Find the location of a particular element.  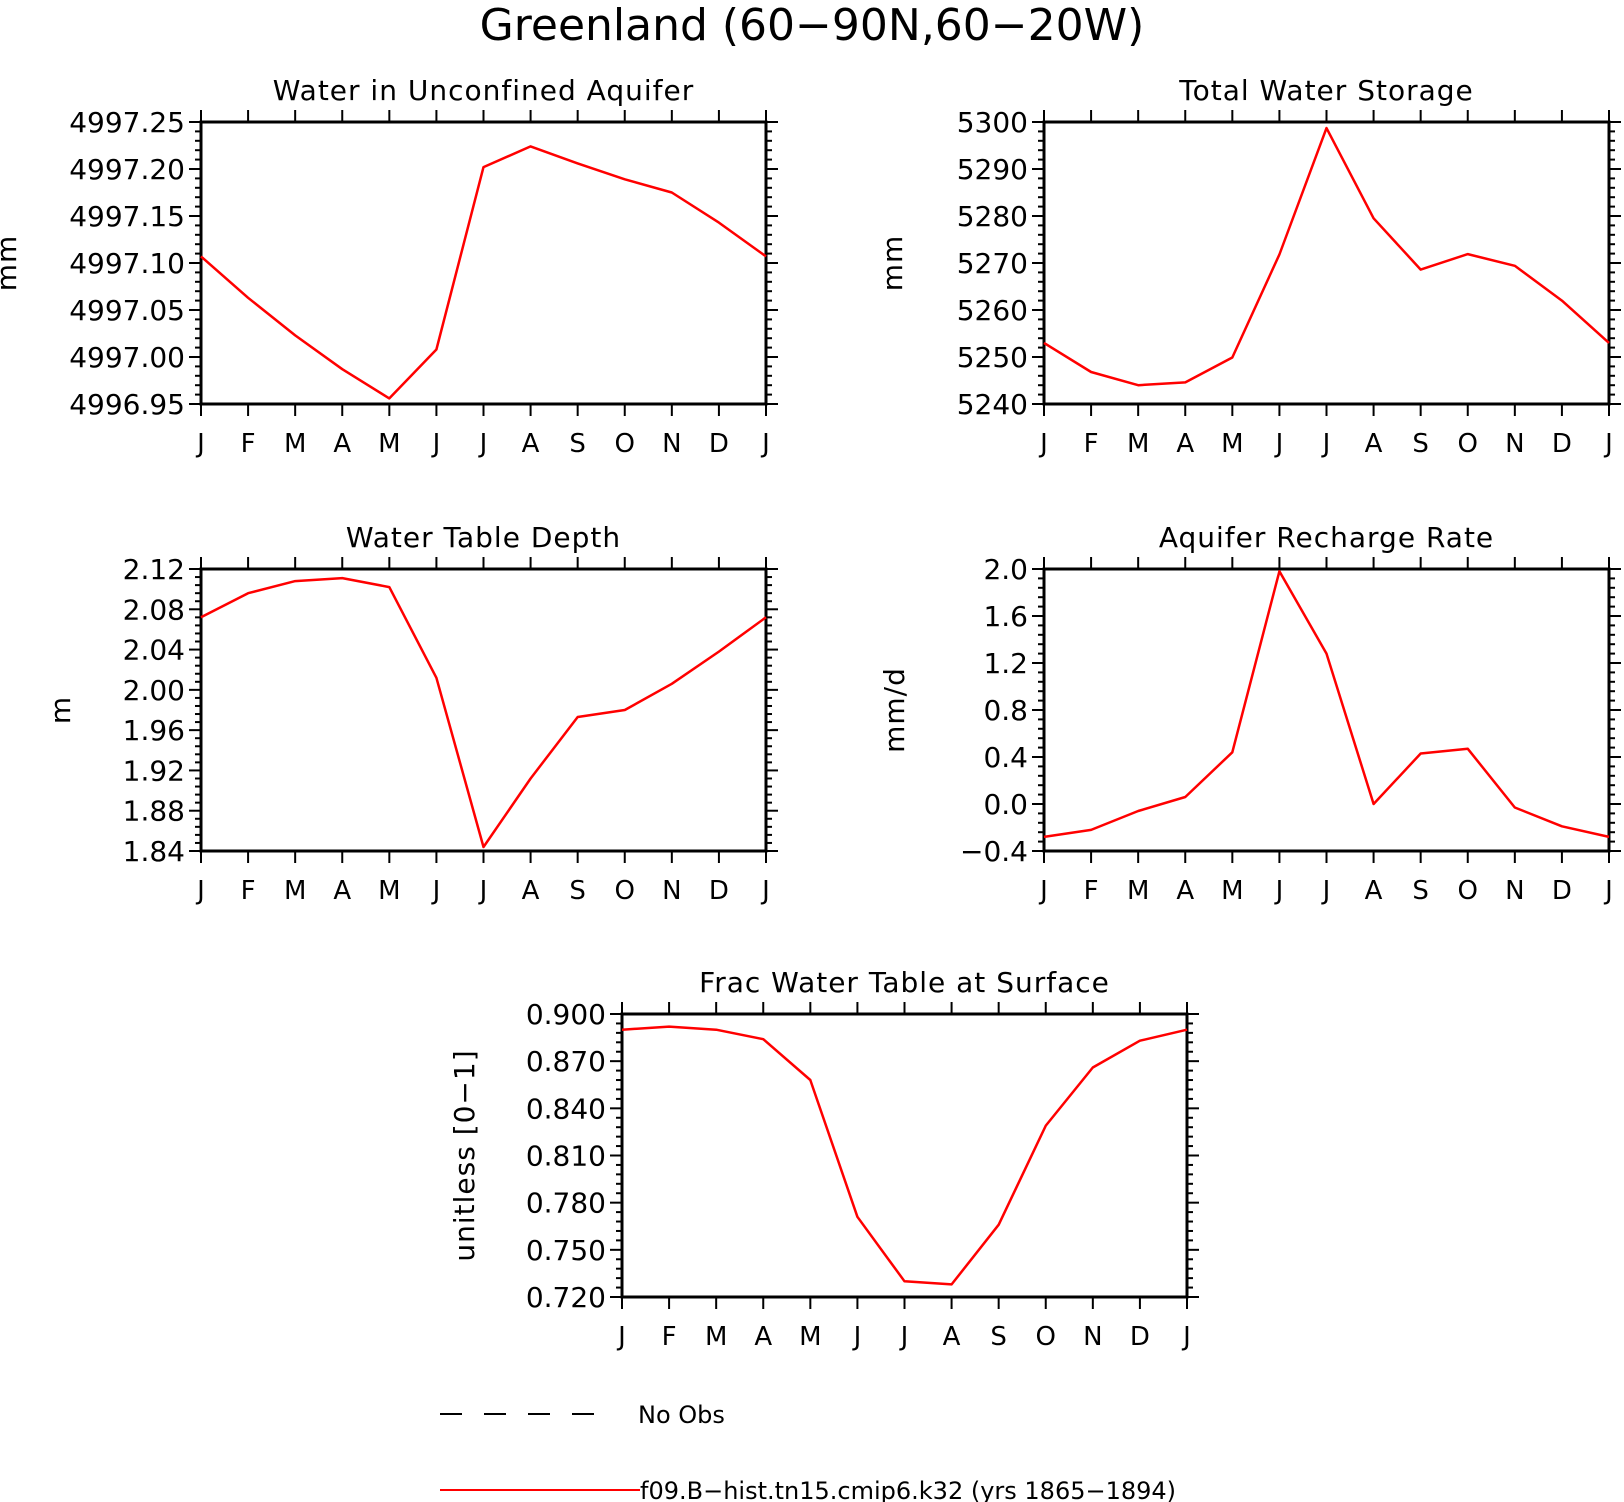

y-tick-label: 0.720 is located at coordinates (566, 1297).